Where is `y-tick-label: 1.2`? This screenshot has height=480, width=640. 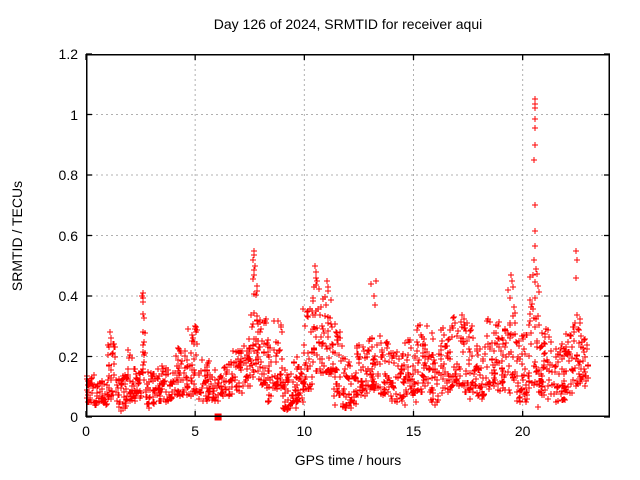 y-tick-label: 1.2 is located at coordinates (68, 54).